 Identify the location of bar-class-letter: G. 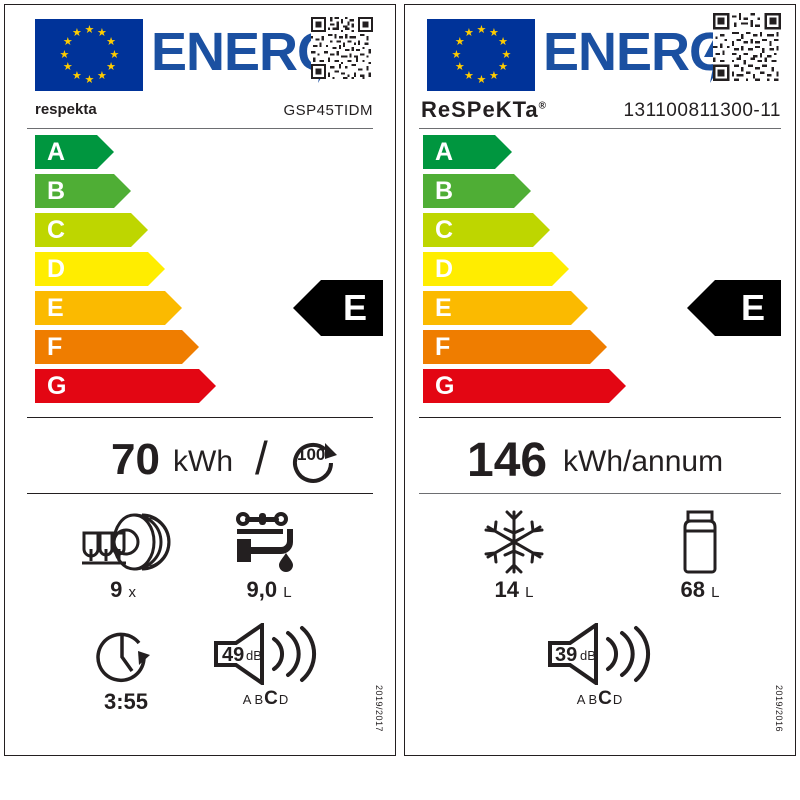
(445, 386).